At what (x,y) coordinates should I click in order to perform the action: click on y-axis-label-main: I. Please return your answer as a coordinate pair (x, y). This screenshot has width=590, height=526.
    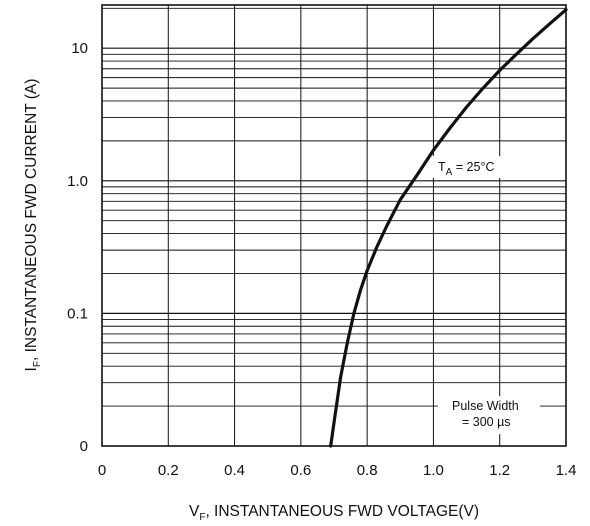
    Looking at the image, I should click on (31, 369).